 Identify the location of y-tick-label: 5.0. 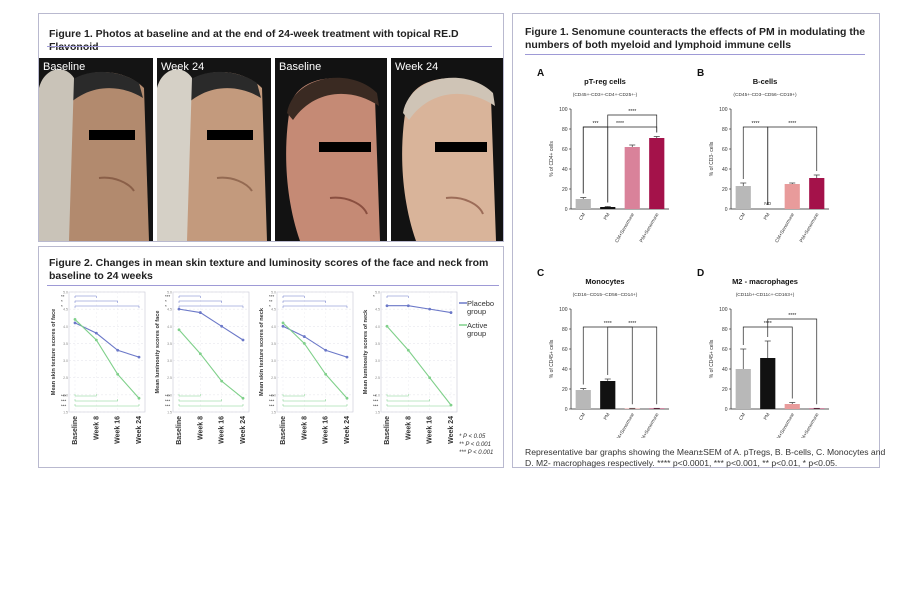
(273, 293).